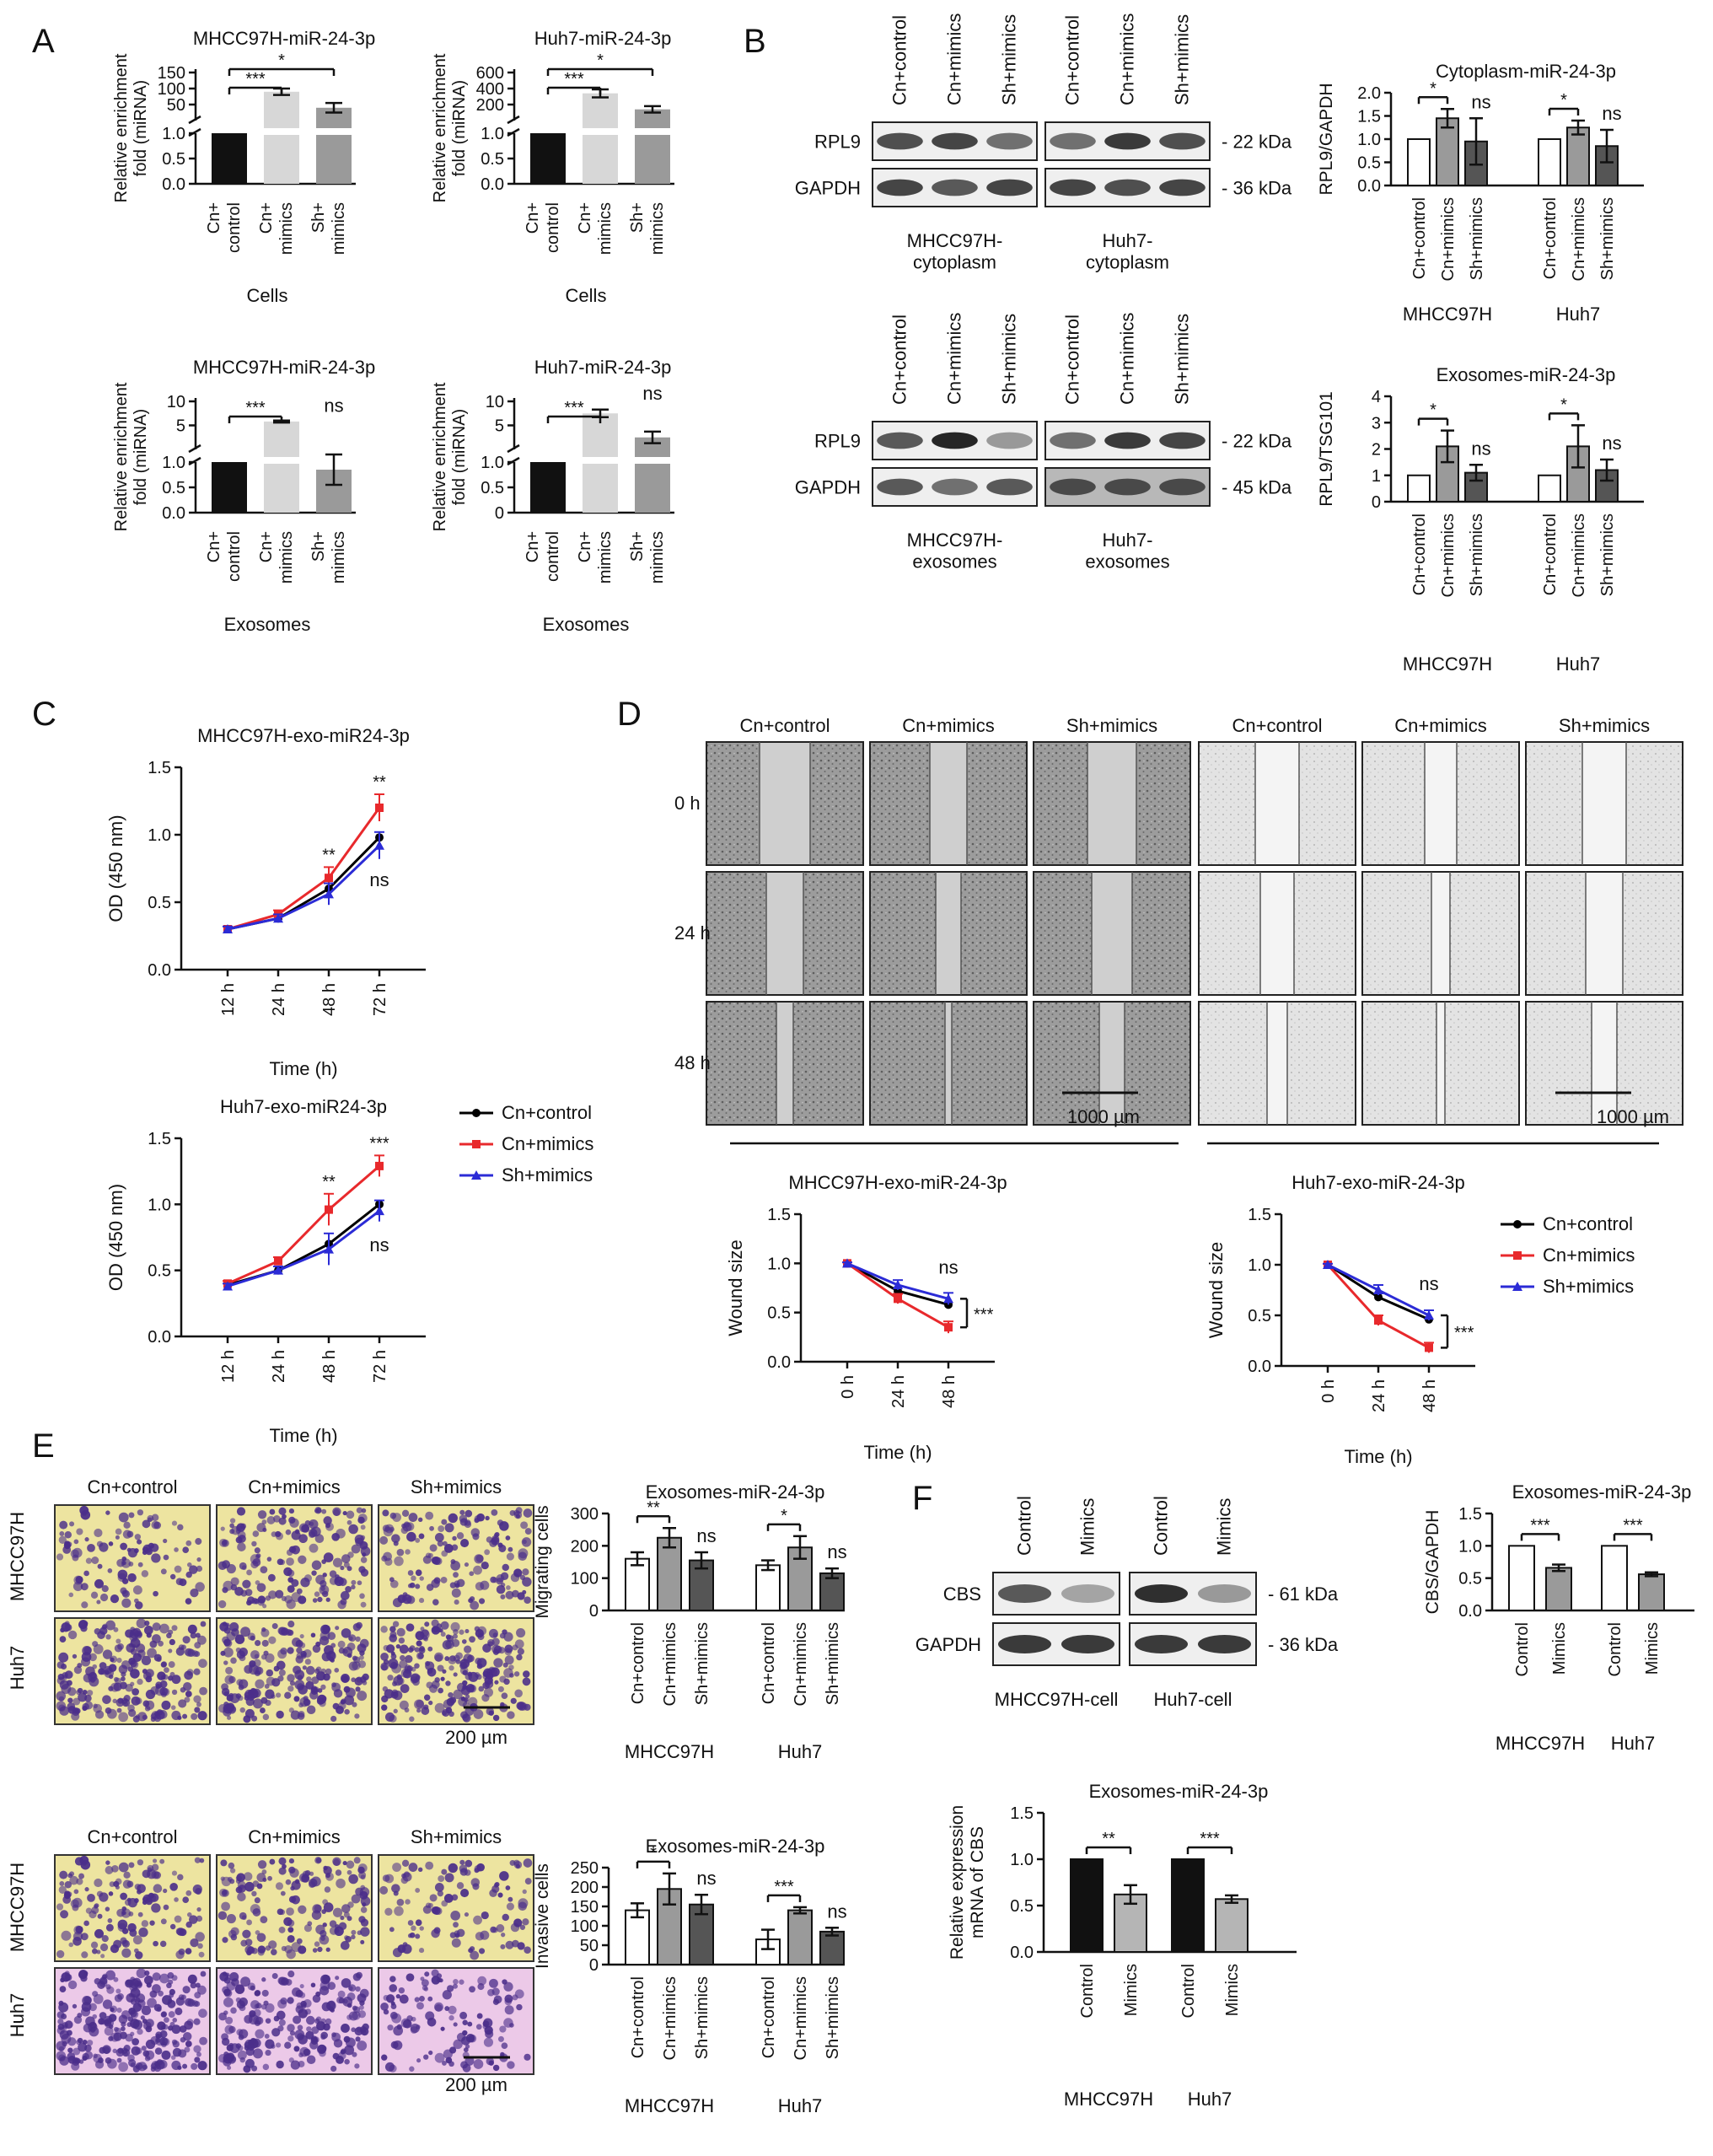 This screenshot has height=2156, width=1713. What do you see at coordinates (594, 1965) in the screenshot?
I see `y-tick-label: 0` at bounding box center [594, 1965].